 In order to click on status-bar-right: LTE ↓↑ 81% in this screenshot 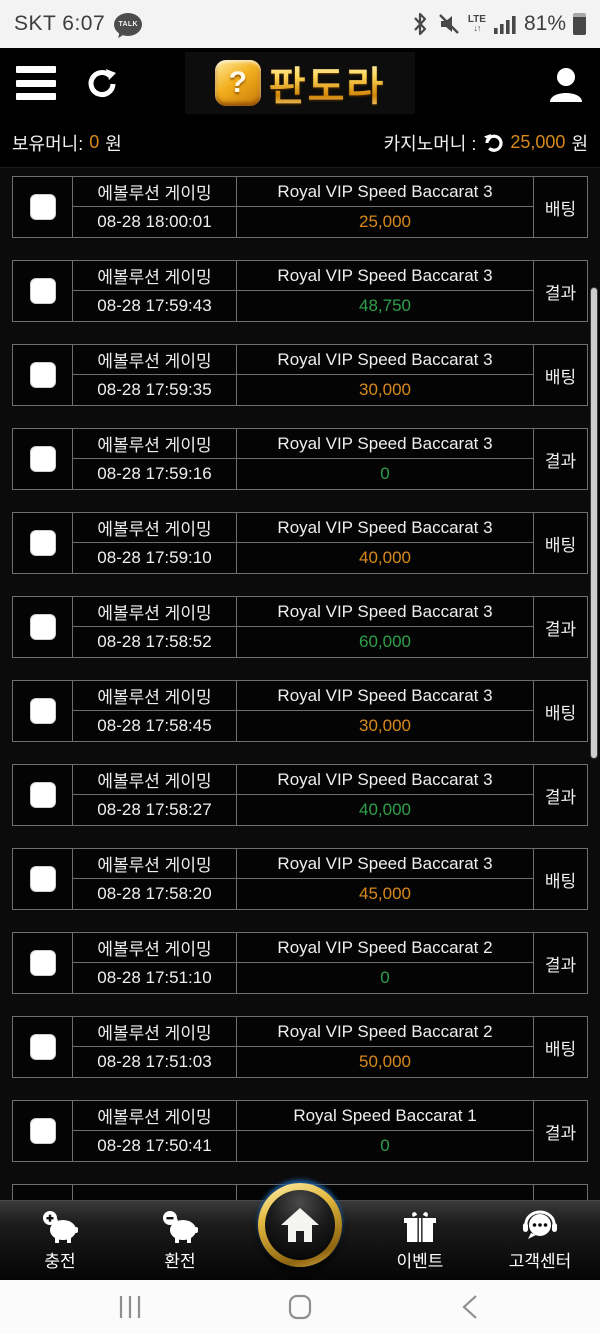, I will do `click(498, 24)`.